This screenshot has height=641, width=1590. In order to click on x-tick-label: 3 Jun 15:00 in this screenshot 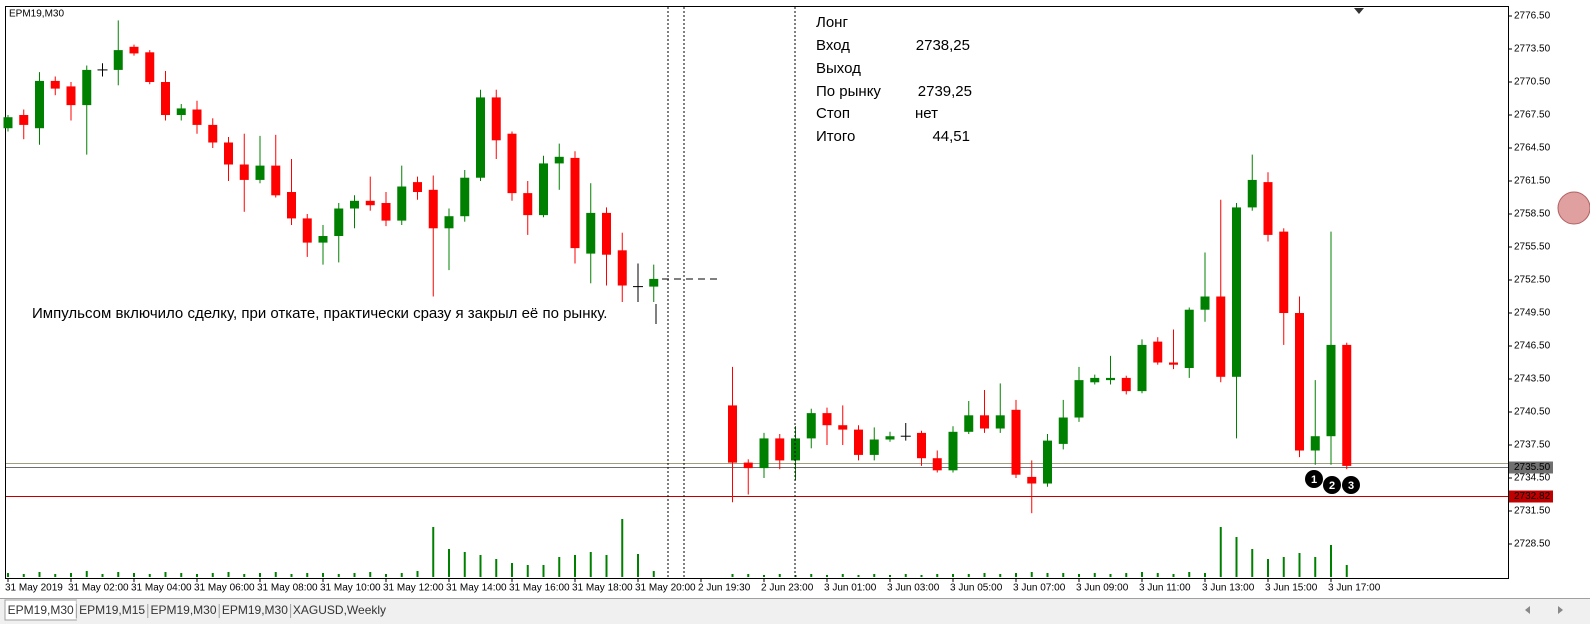, I will do `click(1291, 588)`.